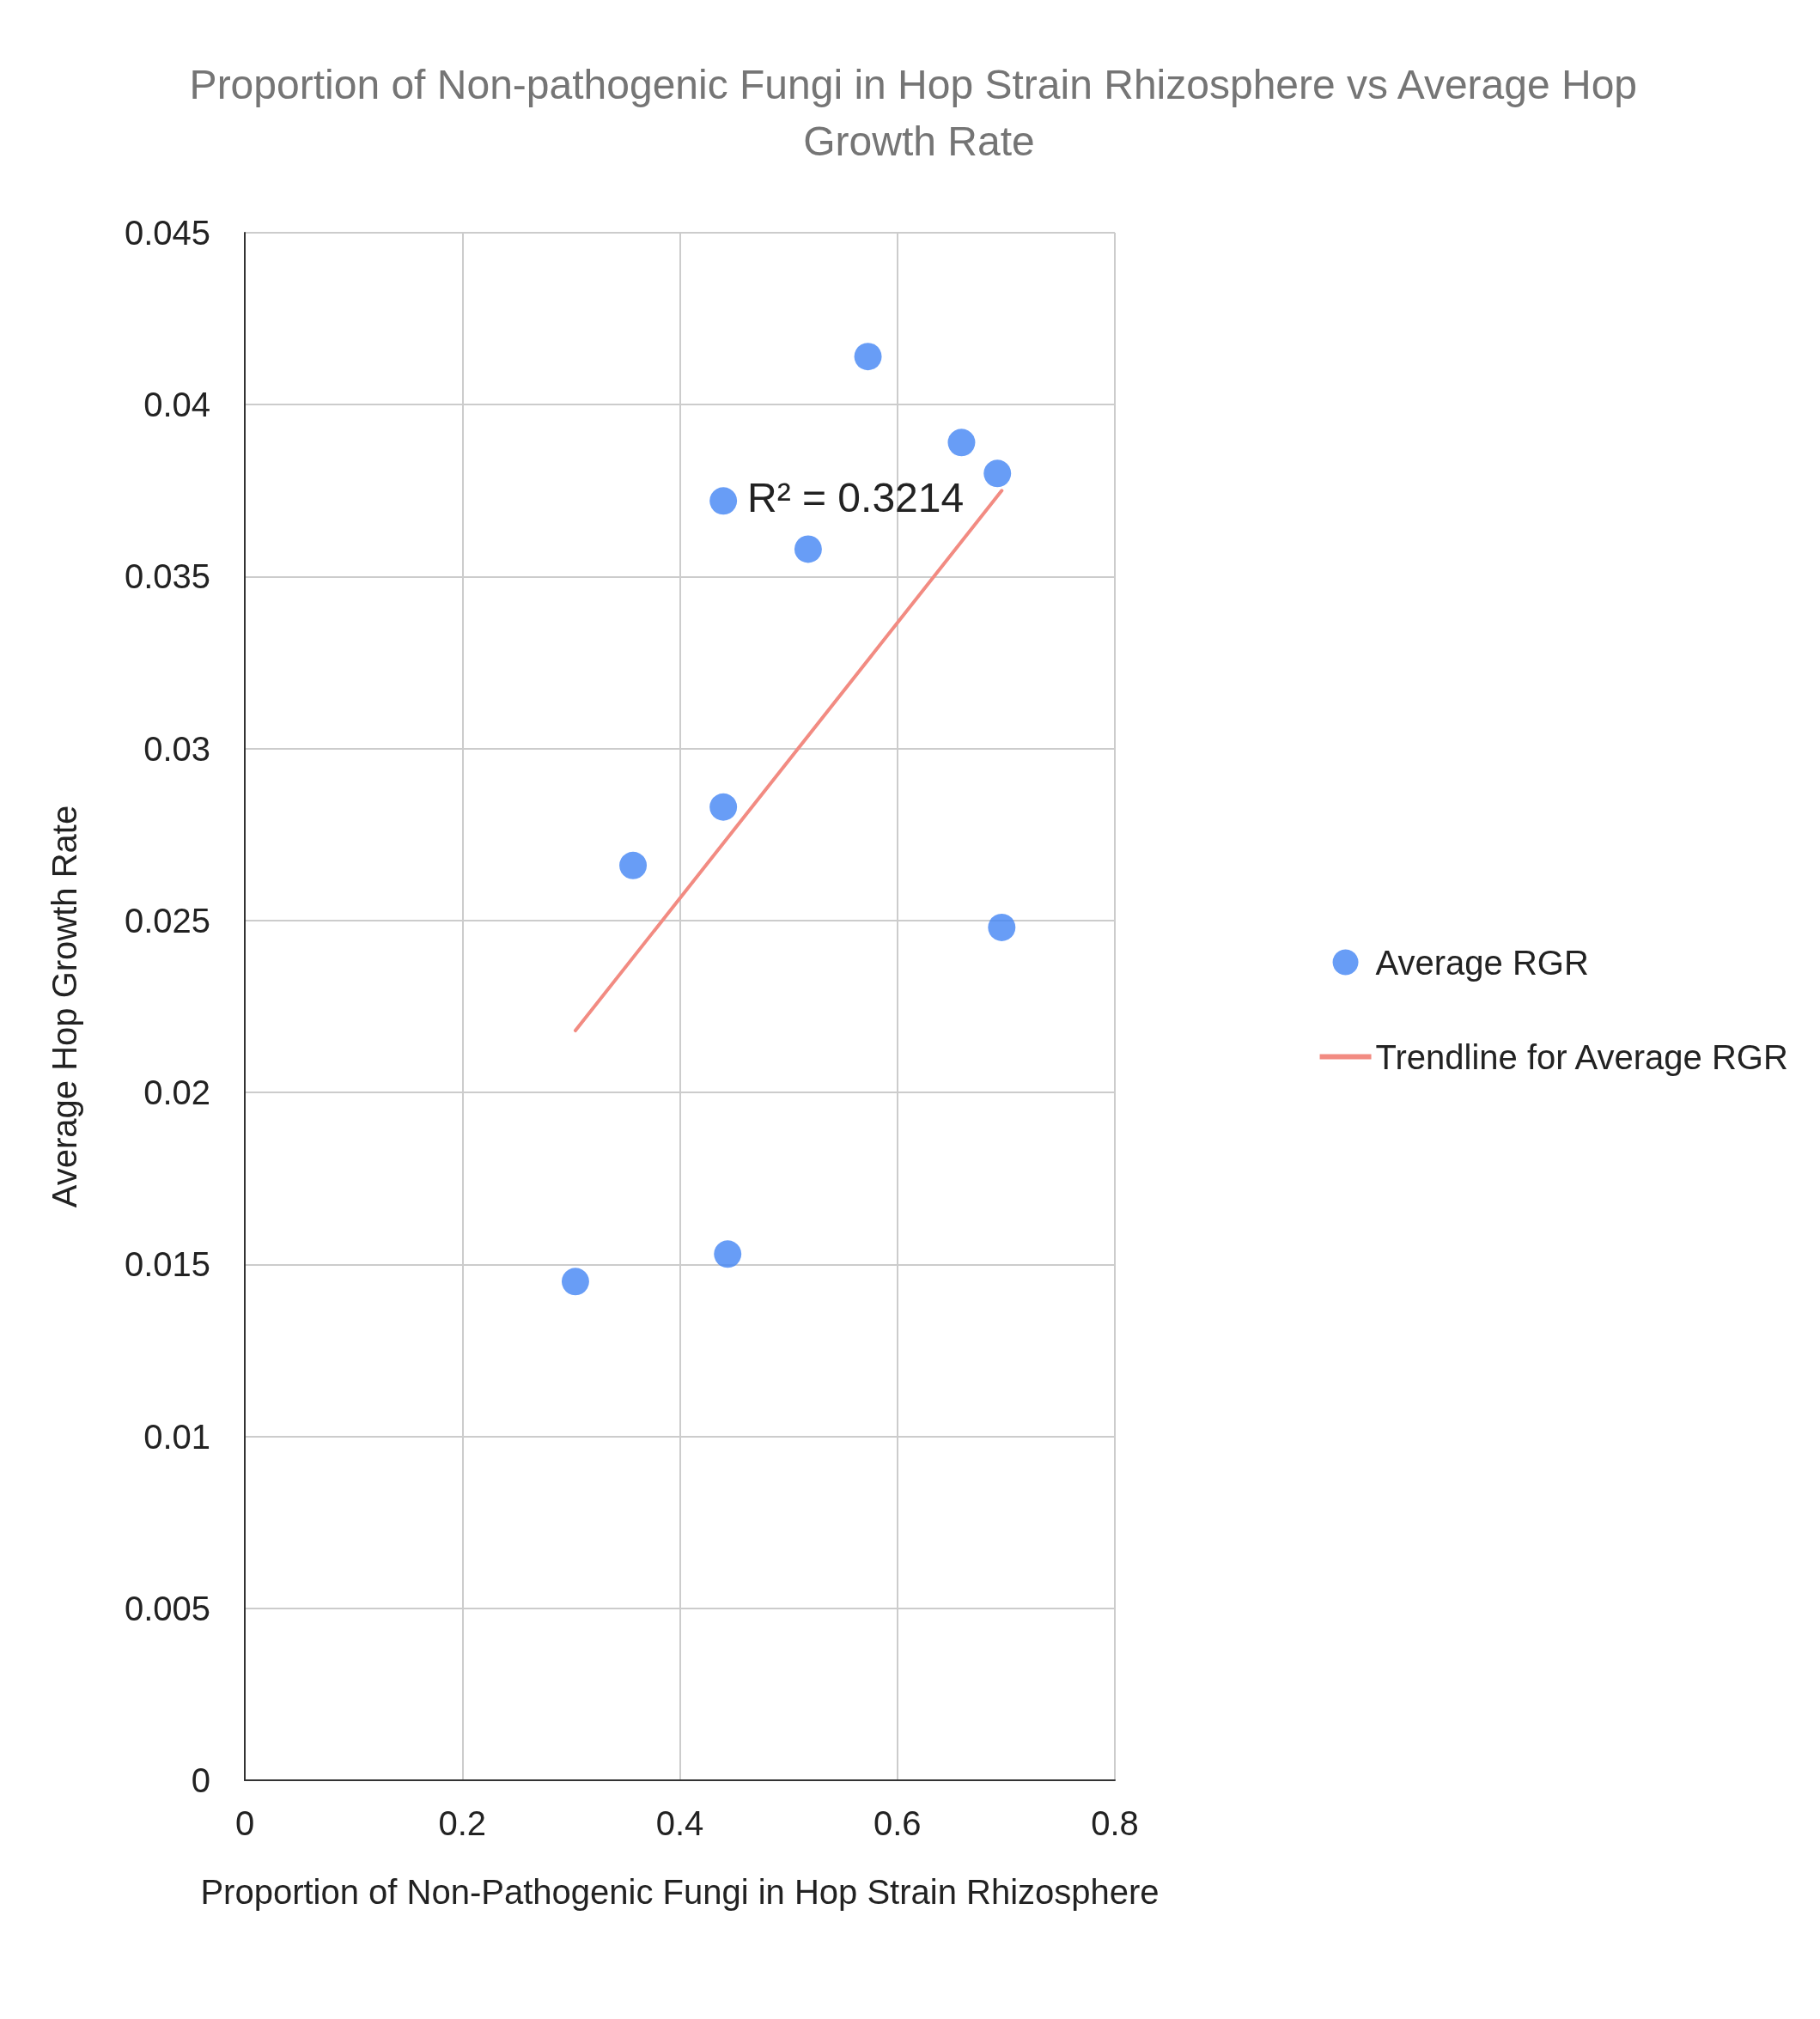 This screenshot has height=2019, width=1820. Describe the element at coordinates (1582, 1057) in the screenshot. I see `legend-label: Trendline for Average RGR` at that location.